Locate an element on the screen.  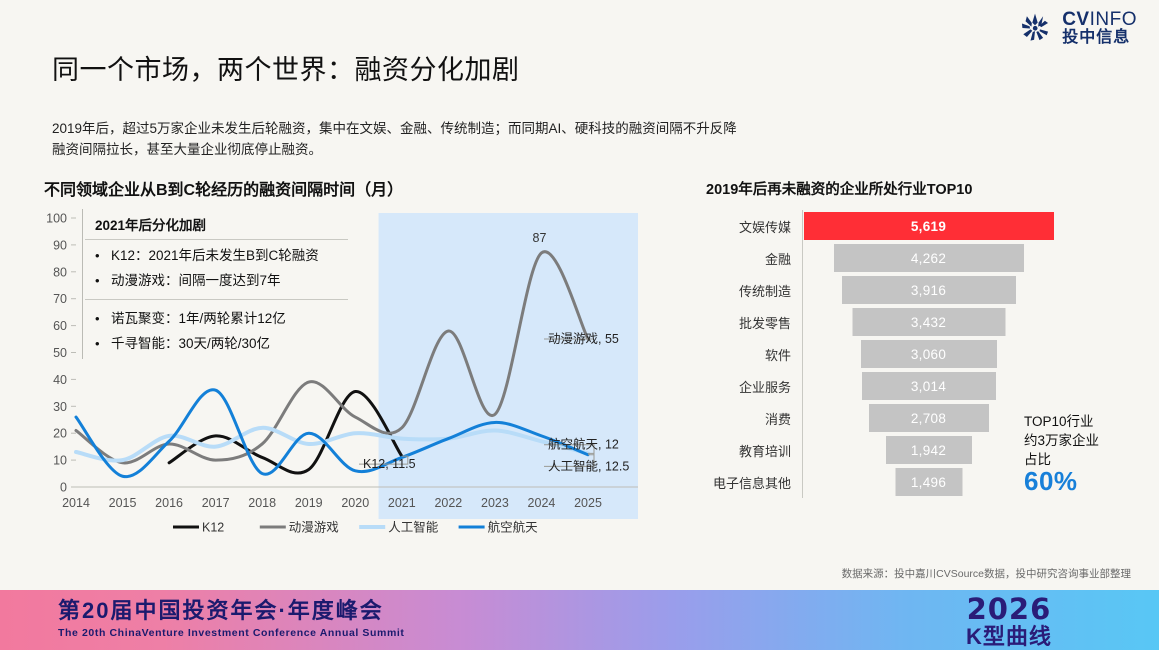
x-tick-label: 2018 is located at coordinates (262, 503).